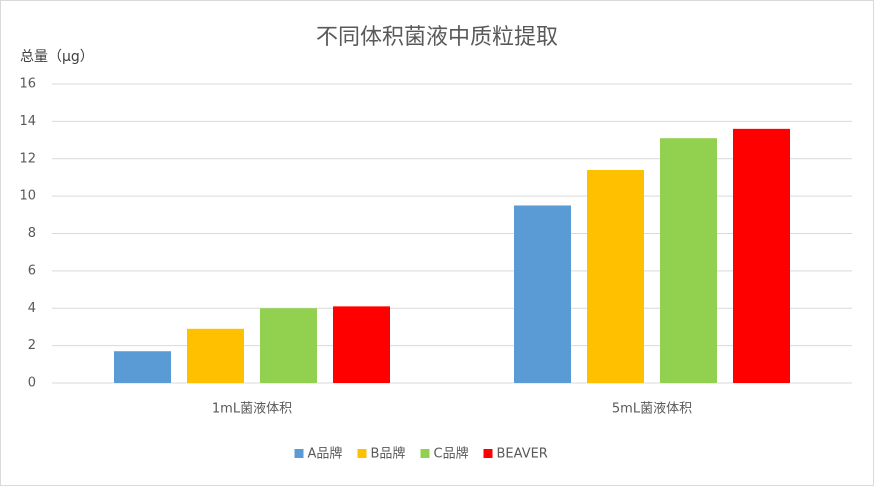 The width and height of the screenshot is (874, 486). I want to click on y-tick-label: 8, so click(32, 233).